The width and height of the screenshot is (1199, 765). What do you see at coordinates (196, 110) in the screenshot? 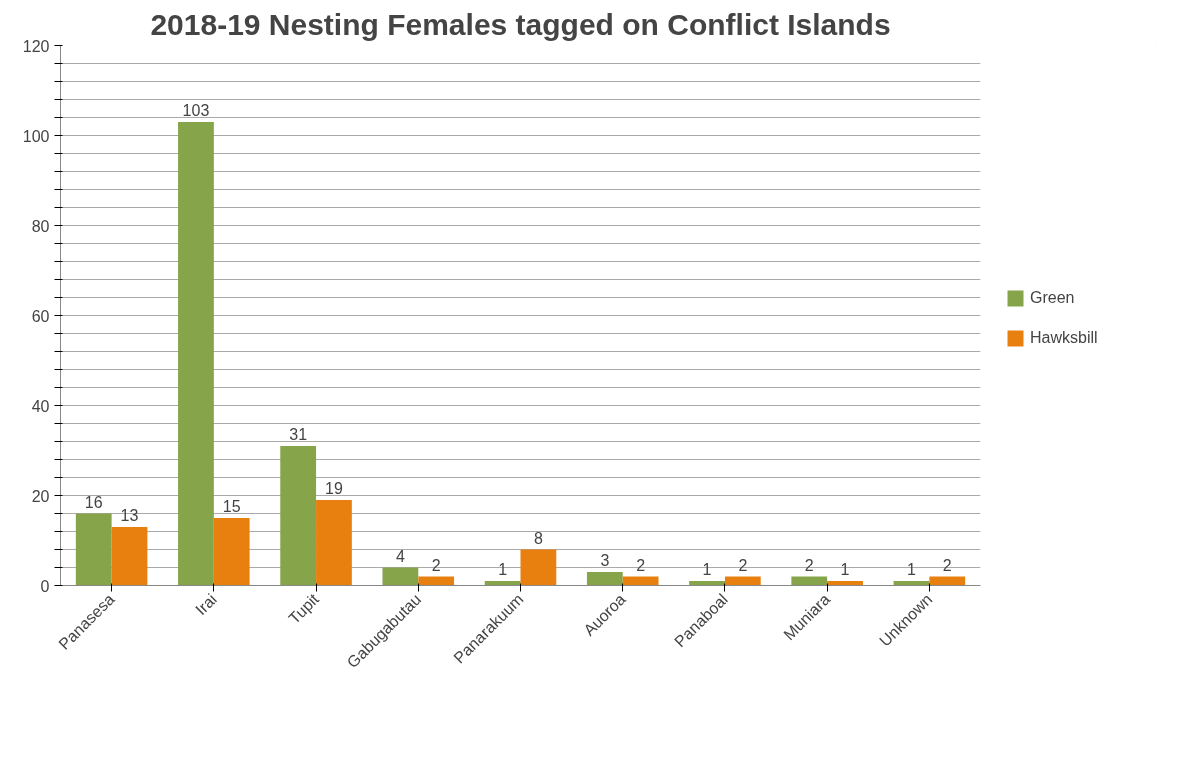
I see `data-label: 103` at bounding box center [196, 110].